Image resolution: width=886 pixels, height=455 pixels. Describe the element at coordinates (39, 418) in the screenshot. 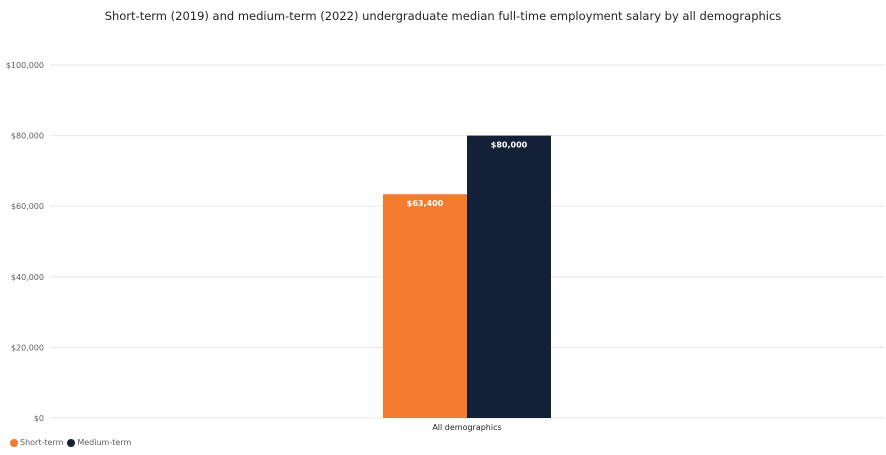

I see `y-tick-label: $0` at that location.